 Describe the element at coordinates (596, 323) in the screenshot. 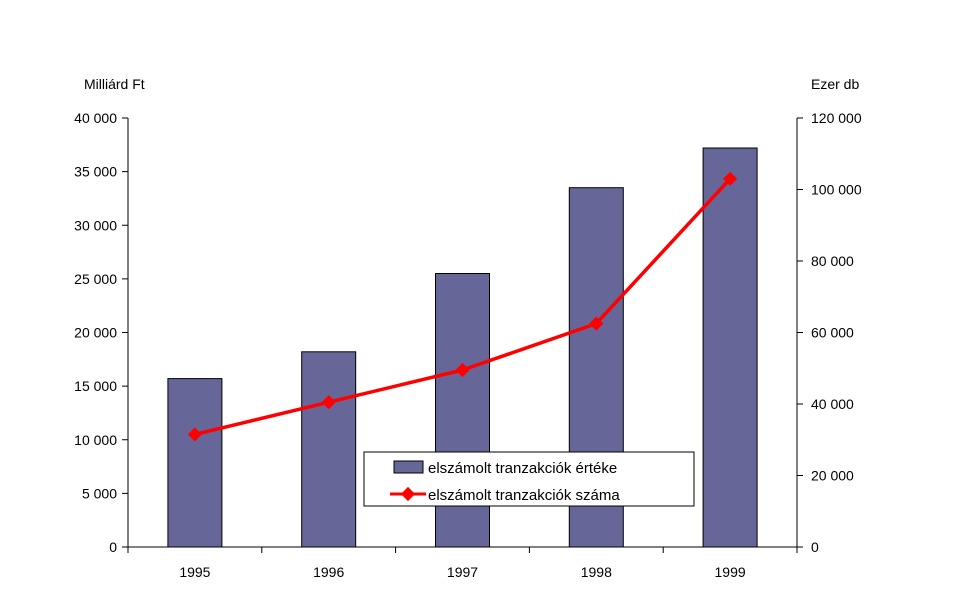

I see `line-point-1998` at that location.